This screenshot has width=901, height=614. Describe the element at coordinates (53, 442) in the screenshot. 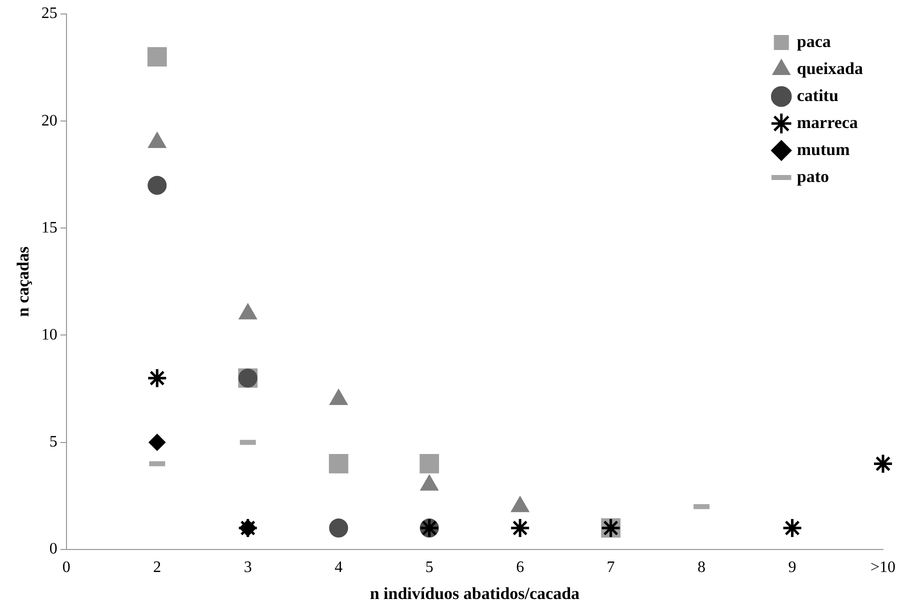

I see `y-tick-label: 5` at that location.